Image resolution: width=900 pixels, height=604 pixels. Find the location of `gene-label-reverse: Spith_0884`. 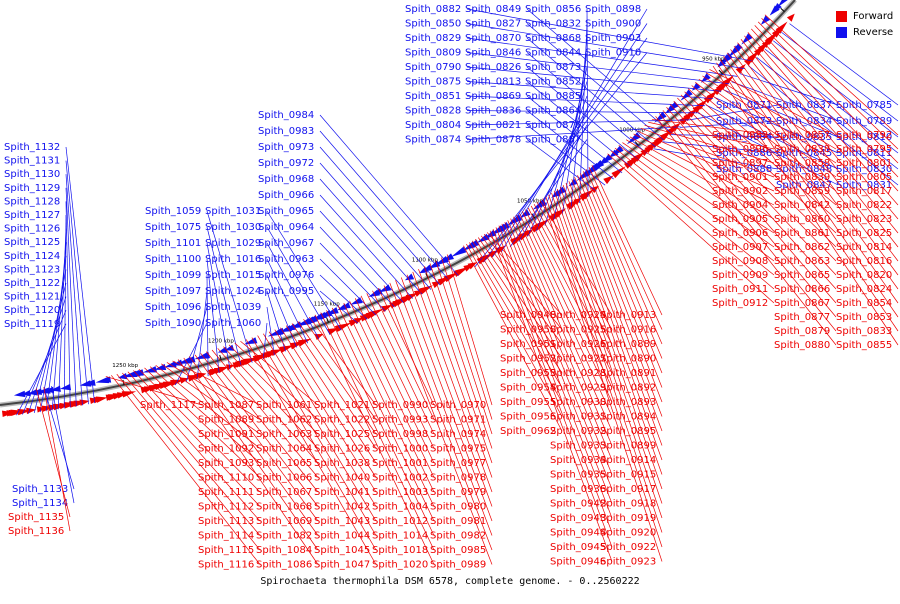

gene-label-reverse: Spith_0884 is located at coordinates (744, 137).